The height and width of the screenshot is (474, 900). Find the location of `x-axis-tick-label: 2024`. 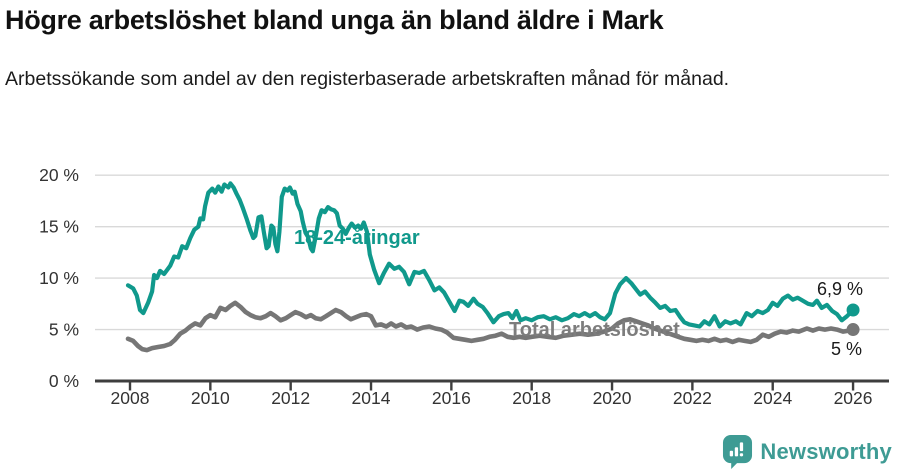

x-axis-tick-label: 2024 is located at coordinates (772, 398).